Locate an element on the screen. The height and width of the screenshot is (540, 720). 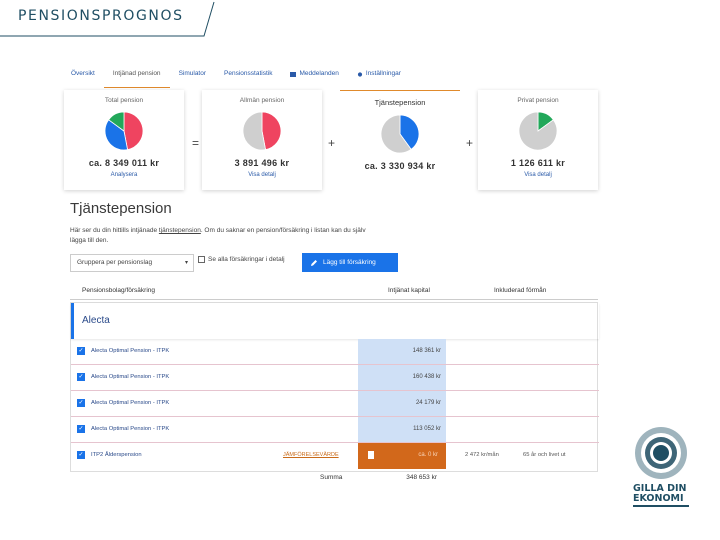
card-title: Tjänstepension is located at coordinates (400, 102).